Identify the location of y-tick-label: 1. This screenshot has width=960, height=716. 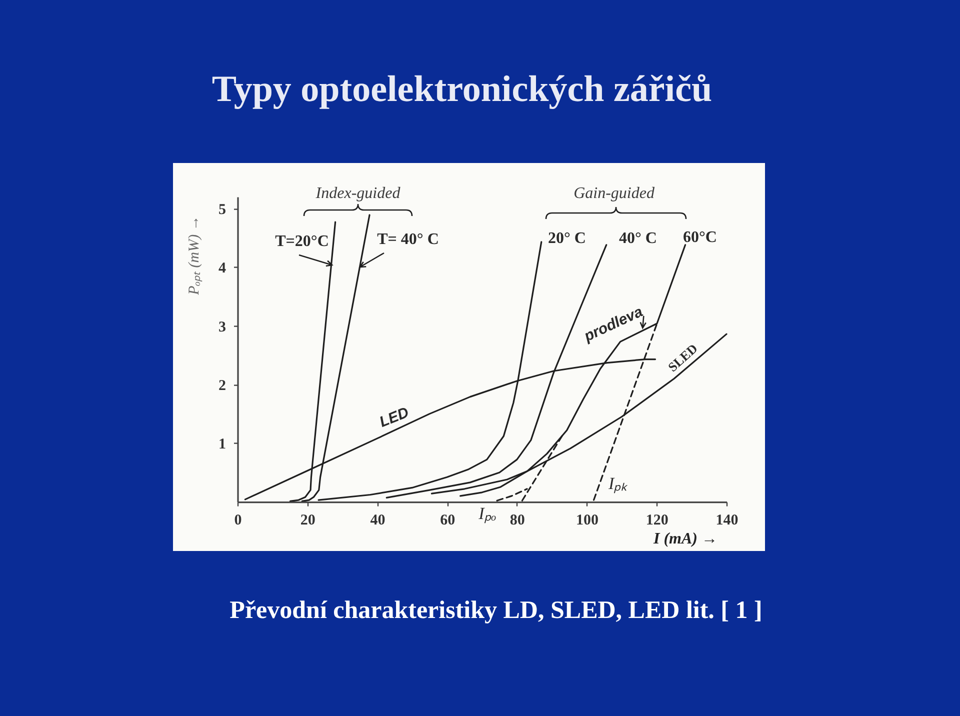
(222, 444).